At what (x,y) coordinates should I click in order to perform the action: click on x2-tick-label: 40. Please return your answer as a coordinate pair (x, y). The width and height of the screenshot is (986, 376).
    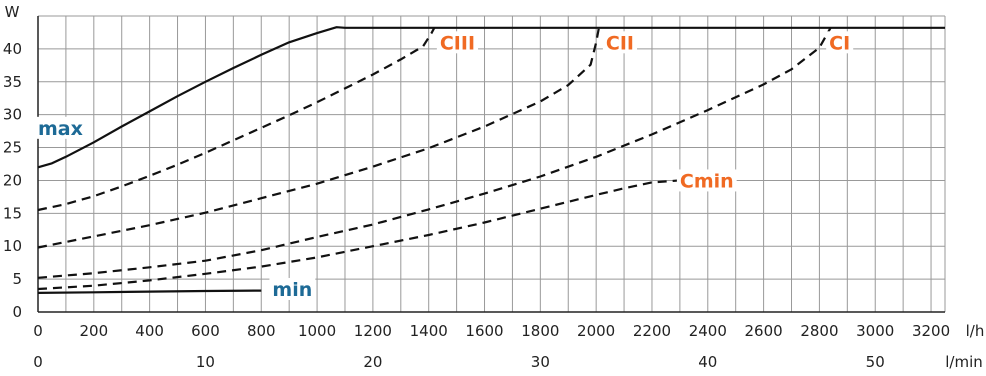
    Looking at the image, I should click on (707, 362).